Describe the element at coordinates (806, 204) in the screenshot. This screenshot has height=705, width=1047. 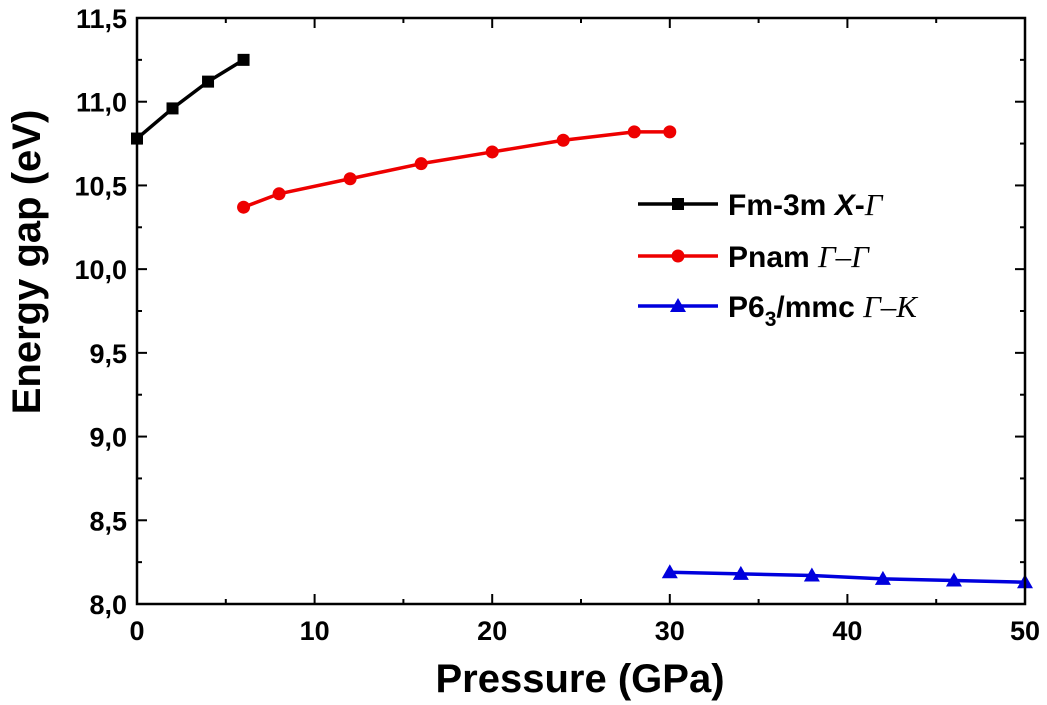
I see `legend-label-fm3m: Fm-3m X-Γ` at that location.